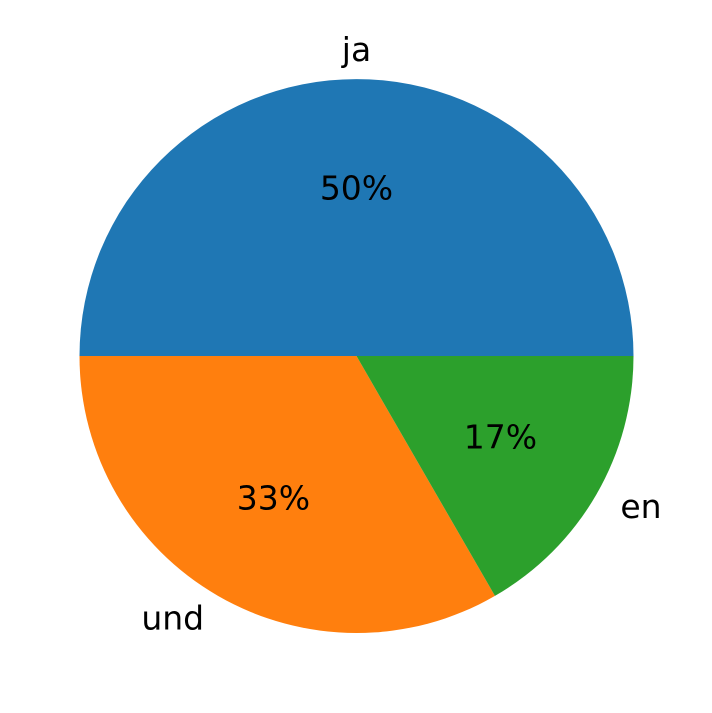 Image resolution: width=712 pixels, height=713 pixels. Describe the element at coordinates (495, 476) in the screenshot. I see `pie-slice-en` at that location.